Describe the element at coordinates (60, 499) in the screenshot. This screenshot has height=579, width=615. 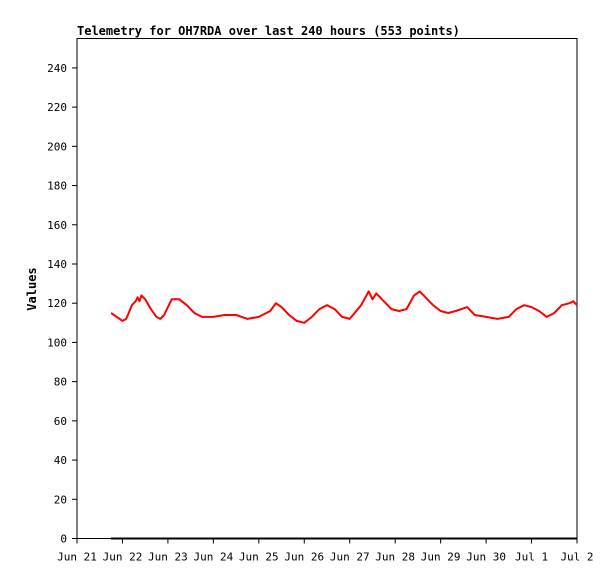
I see `y-tick-label: 20` at that location.